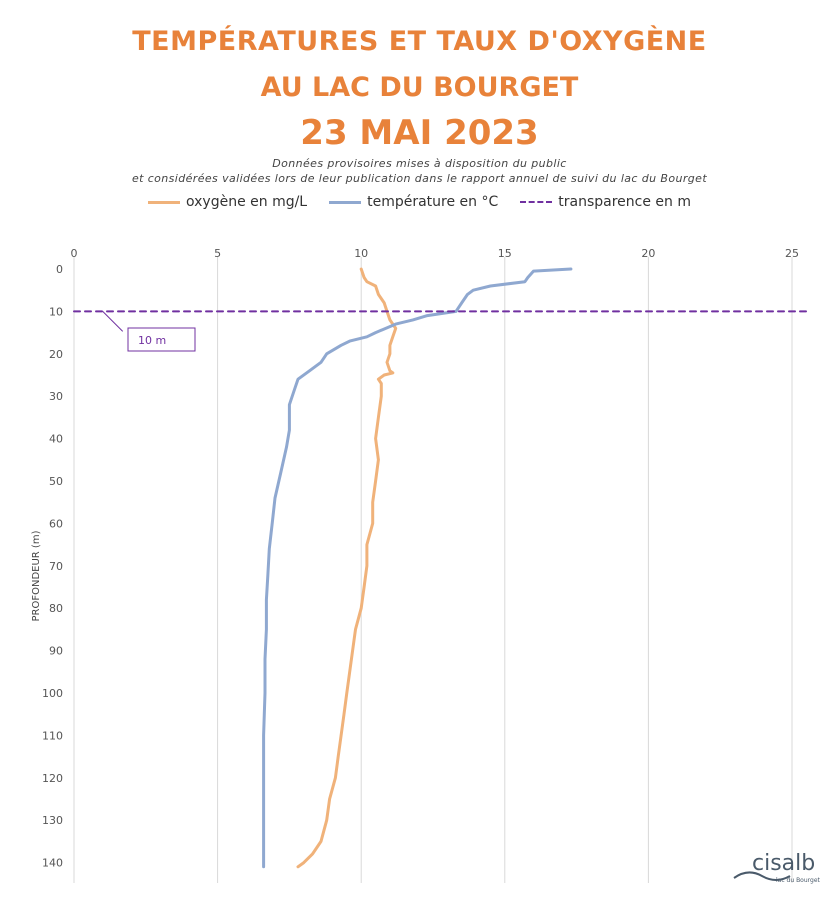 The width and height of the screenshot is (839, 903). I want to click on y-tick-label: 0, so click(59, 269).